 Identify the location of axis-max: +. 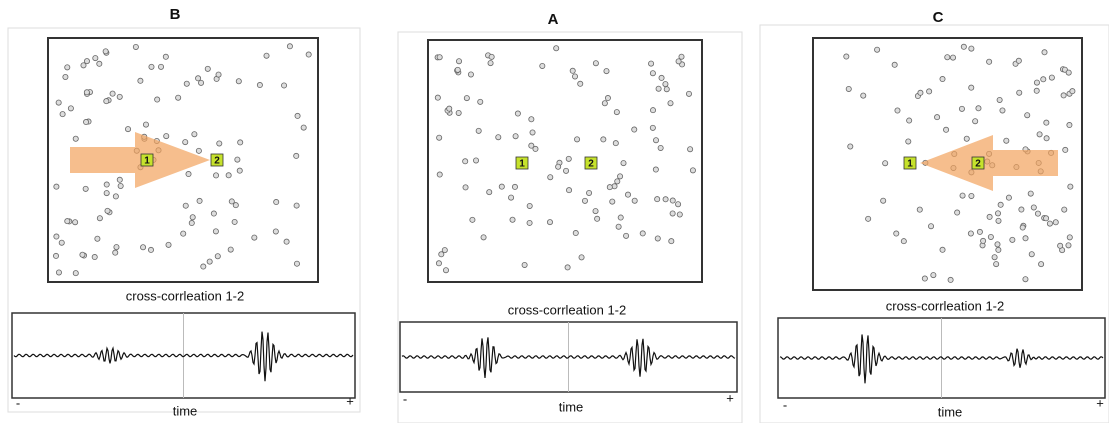
(350, 400).